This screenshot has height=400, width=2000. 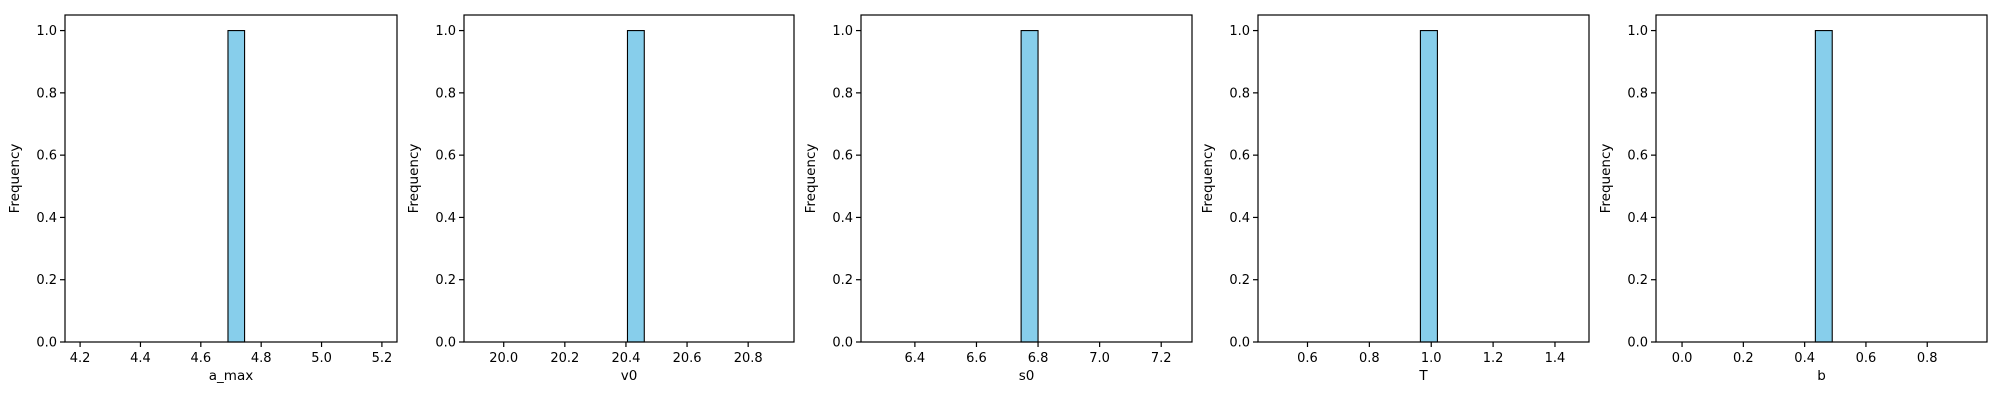 I want to click on x-tick-label: 4.2, so click(x=80, y=358).